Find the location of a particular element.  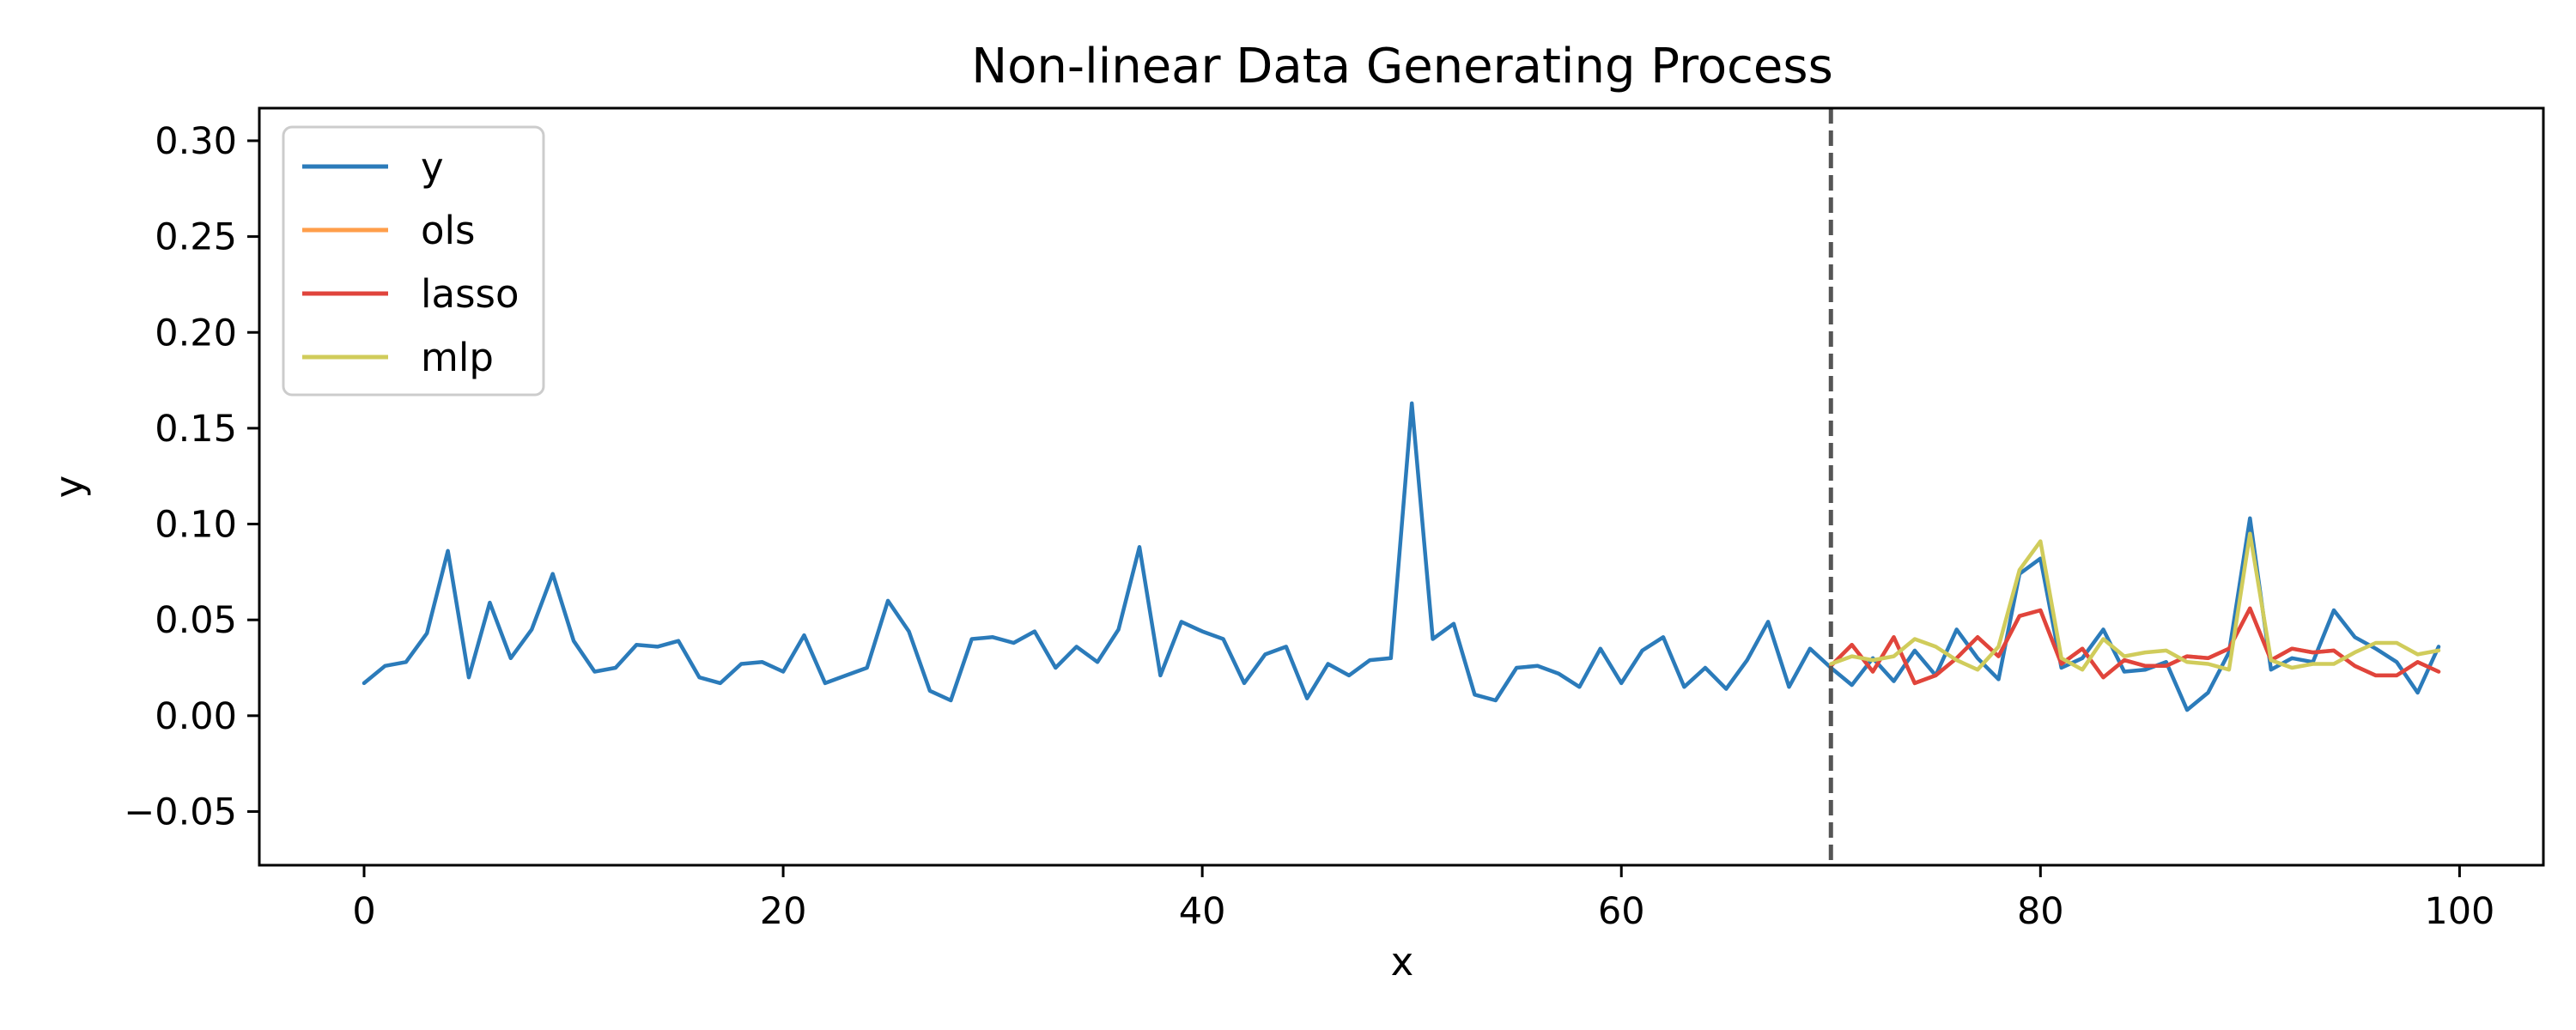

legend-label-lasso: lasso is located at coordinates (470, 294).